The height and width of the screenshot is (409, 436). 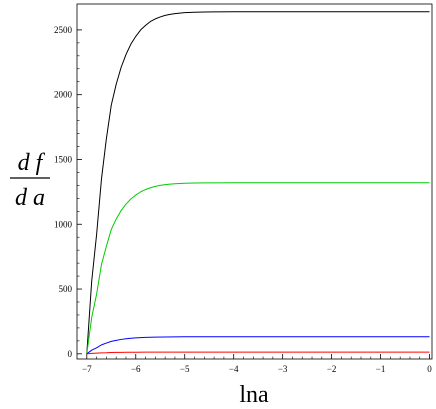 I want to click on x-axis-ticks: −7 −6 −5 −4 −3 −2 −1 0, so click(x=257, y=364).